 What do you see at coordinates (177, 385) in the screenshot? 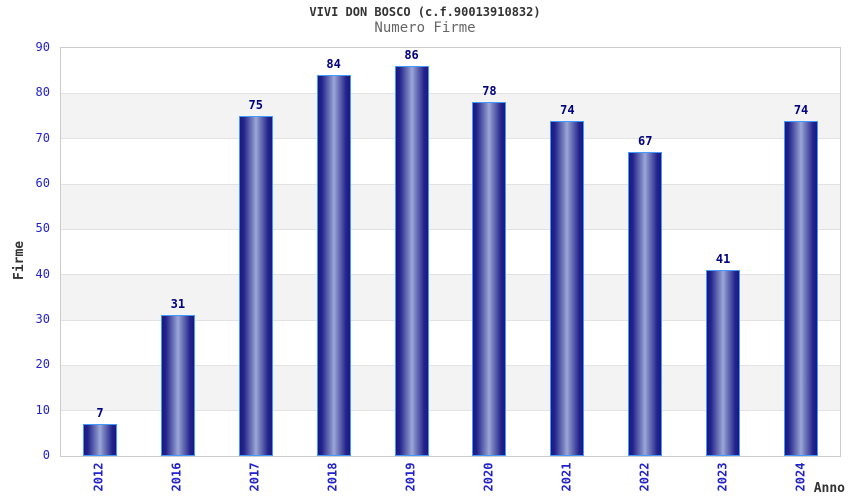
I see `bar-2016` at bounding box center [177, 385].